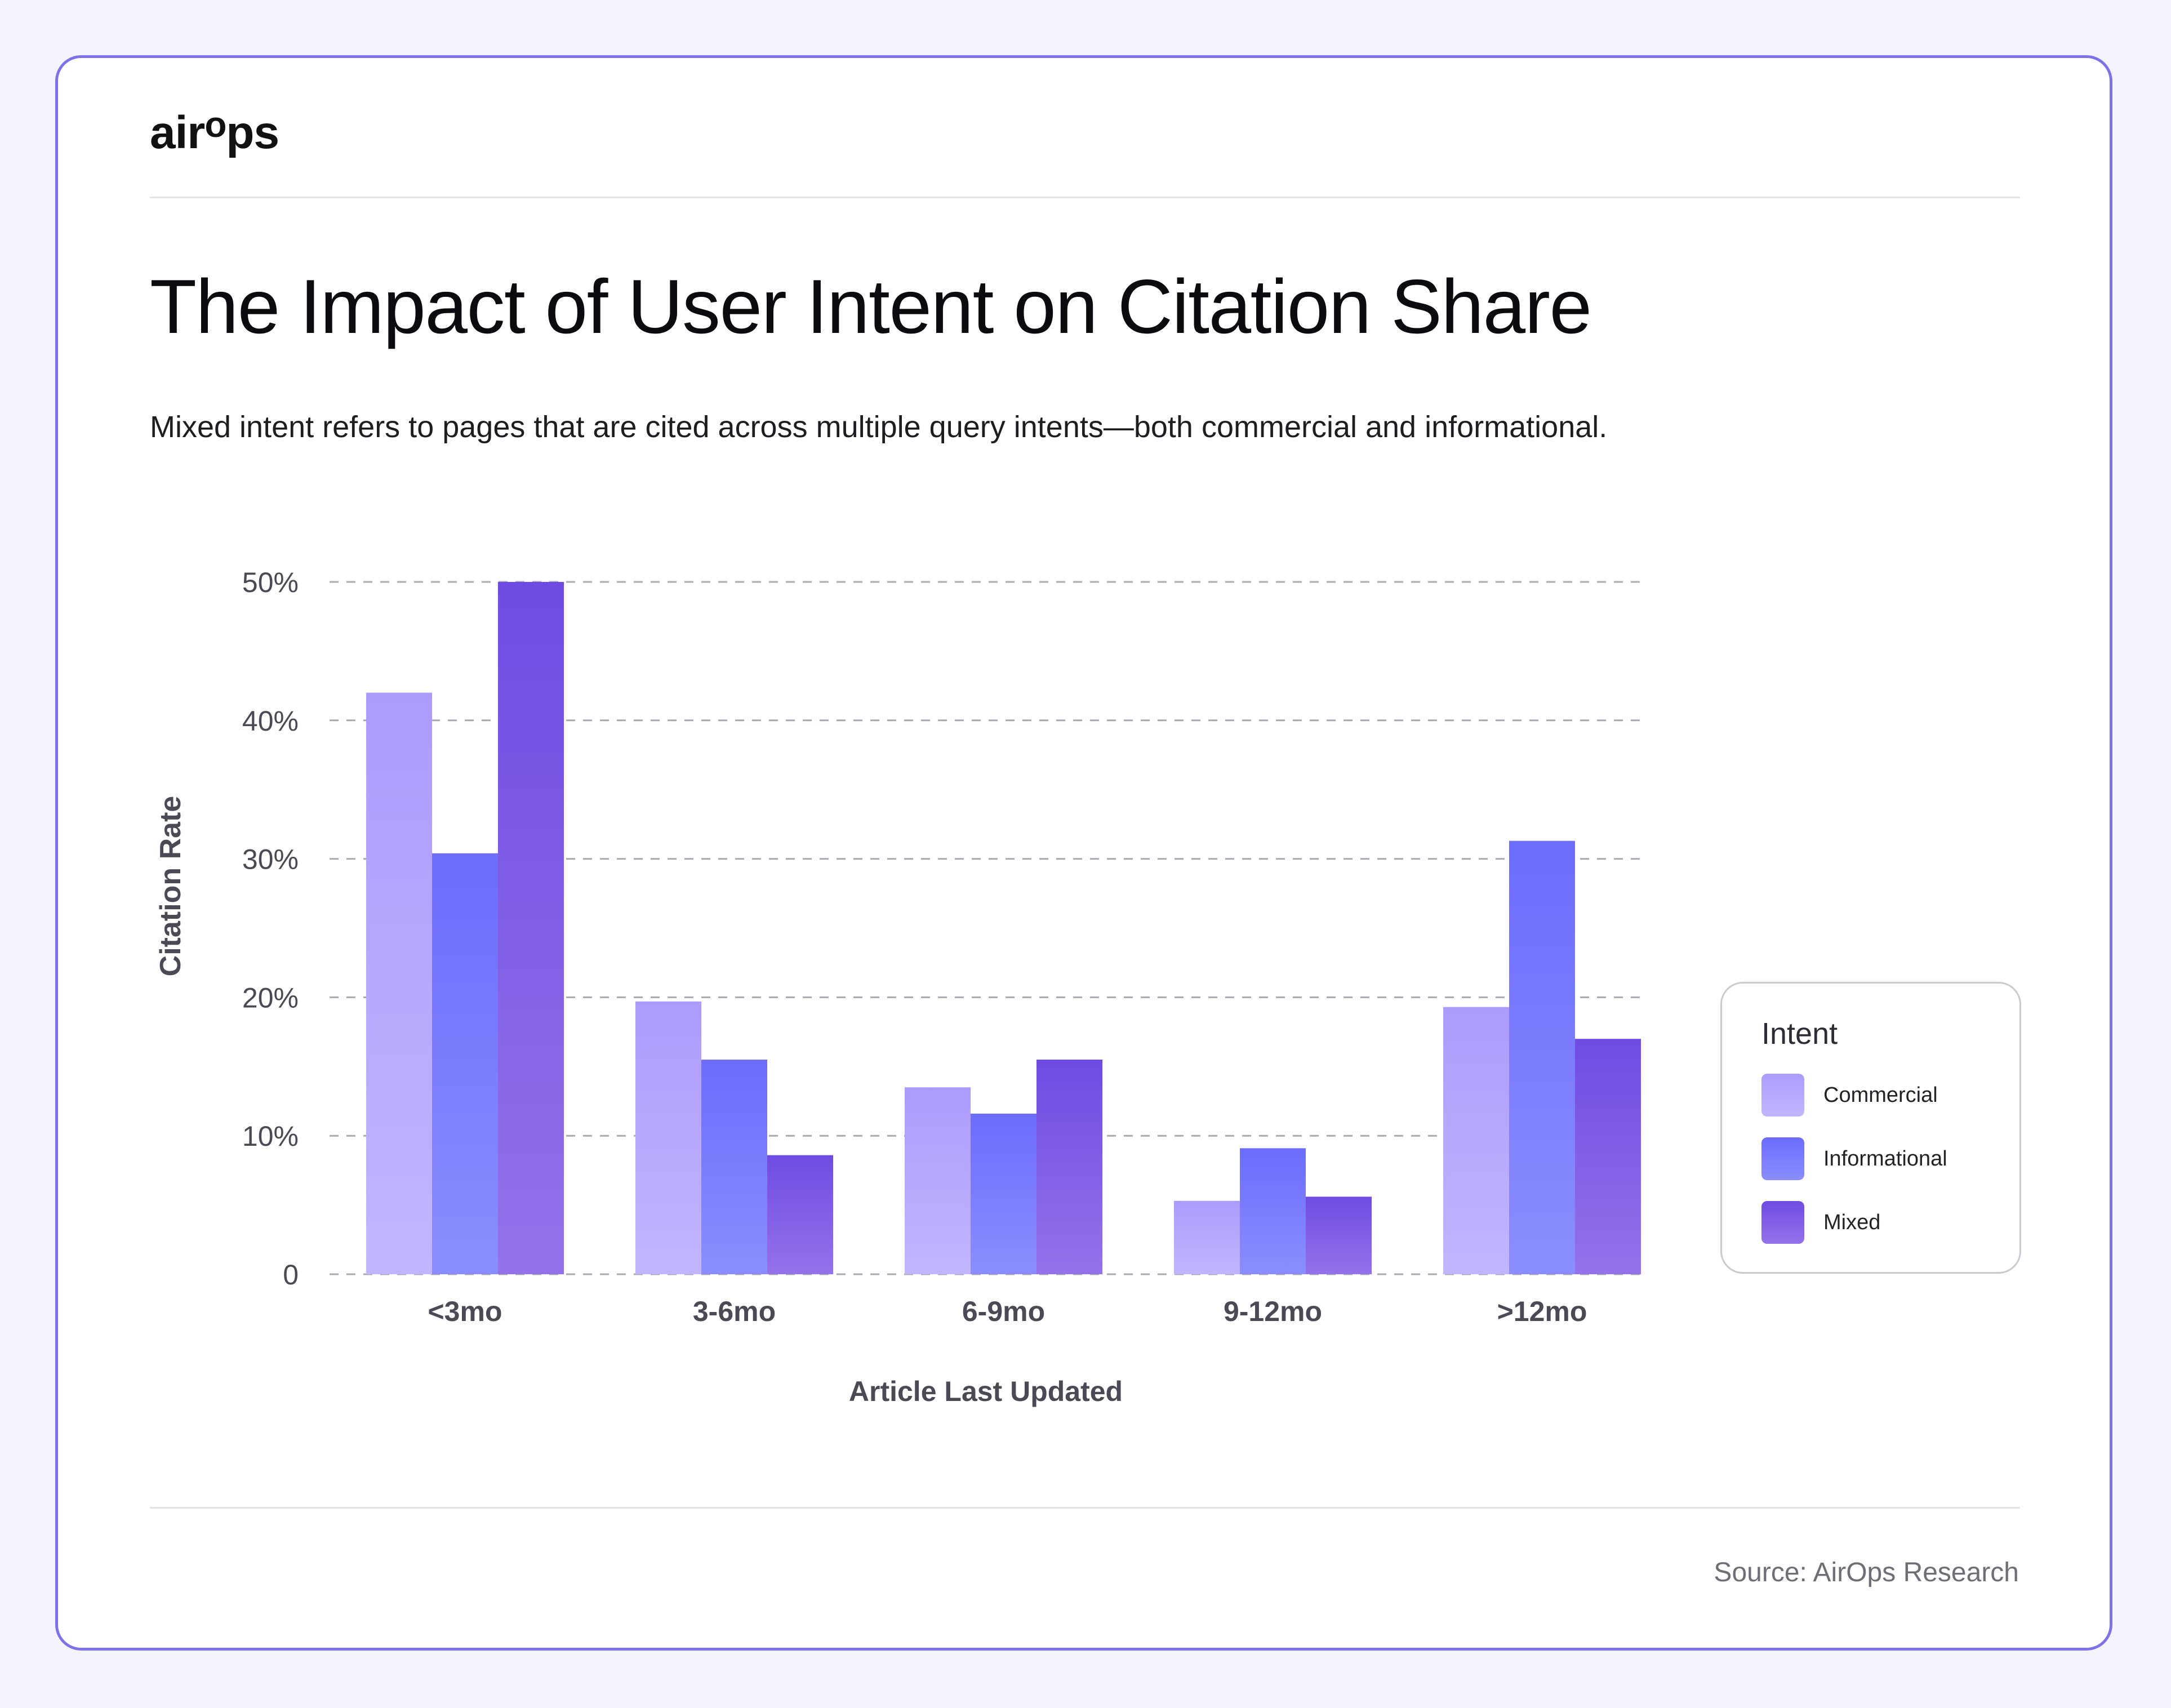 The image size is (2171, 1708). I want to click on bar-commercial-6-9mo, so click(938, 1180).